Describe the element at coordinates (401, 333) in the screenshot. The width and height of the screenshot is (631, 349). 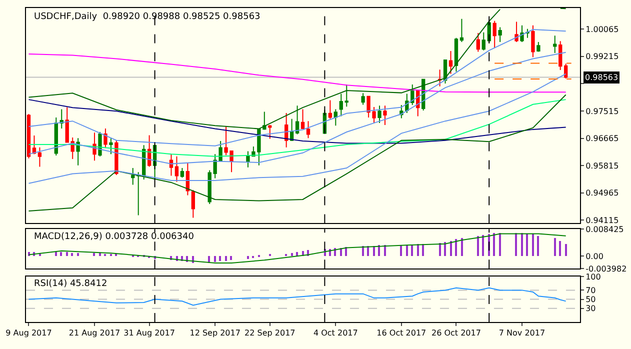
I see `x-tick-label: 16 Oct 2017` at that location.